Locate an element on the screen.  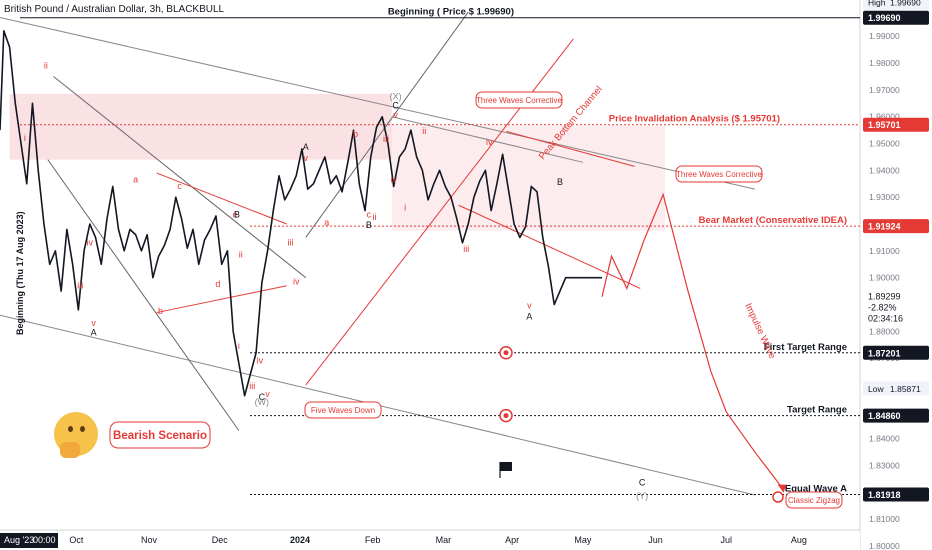
high-label: High is located at coordinates (877, 4).